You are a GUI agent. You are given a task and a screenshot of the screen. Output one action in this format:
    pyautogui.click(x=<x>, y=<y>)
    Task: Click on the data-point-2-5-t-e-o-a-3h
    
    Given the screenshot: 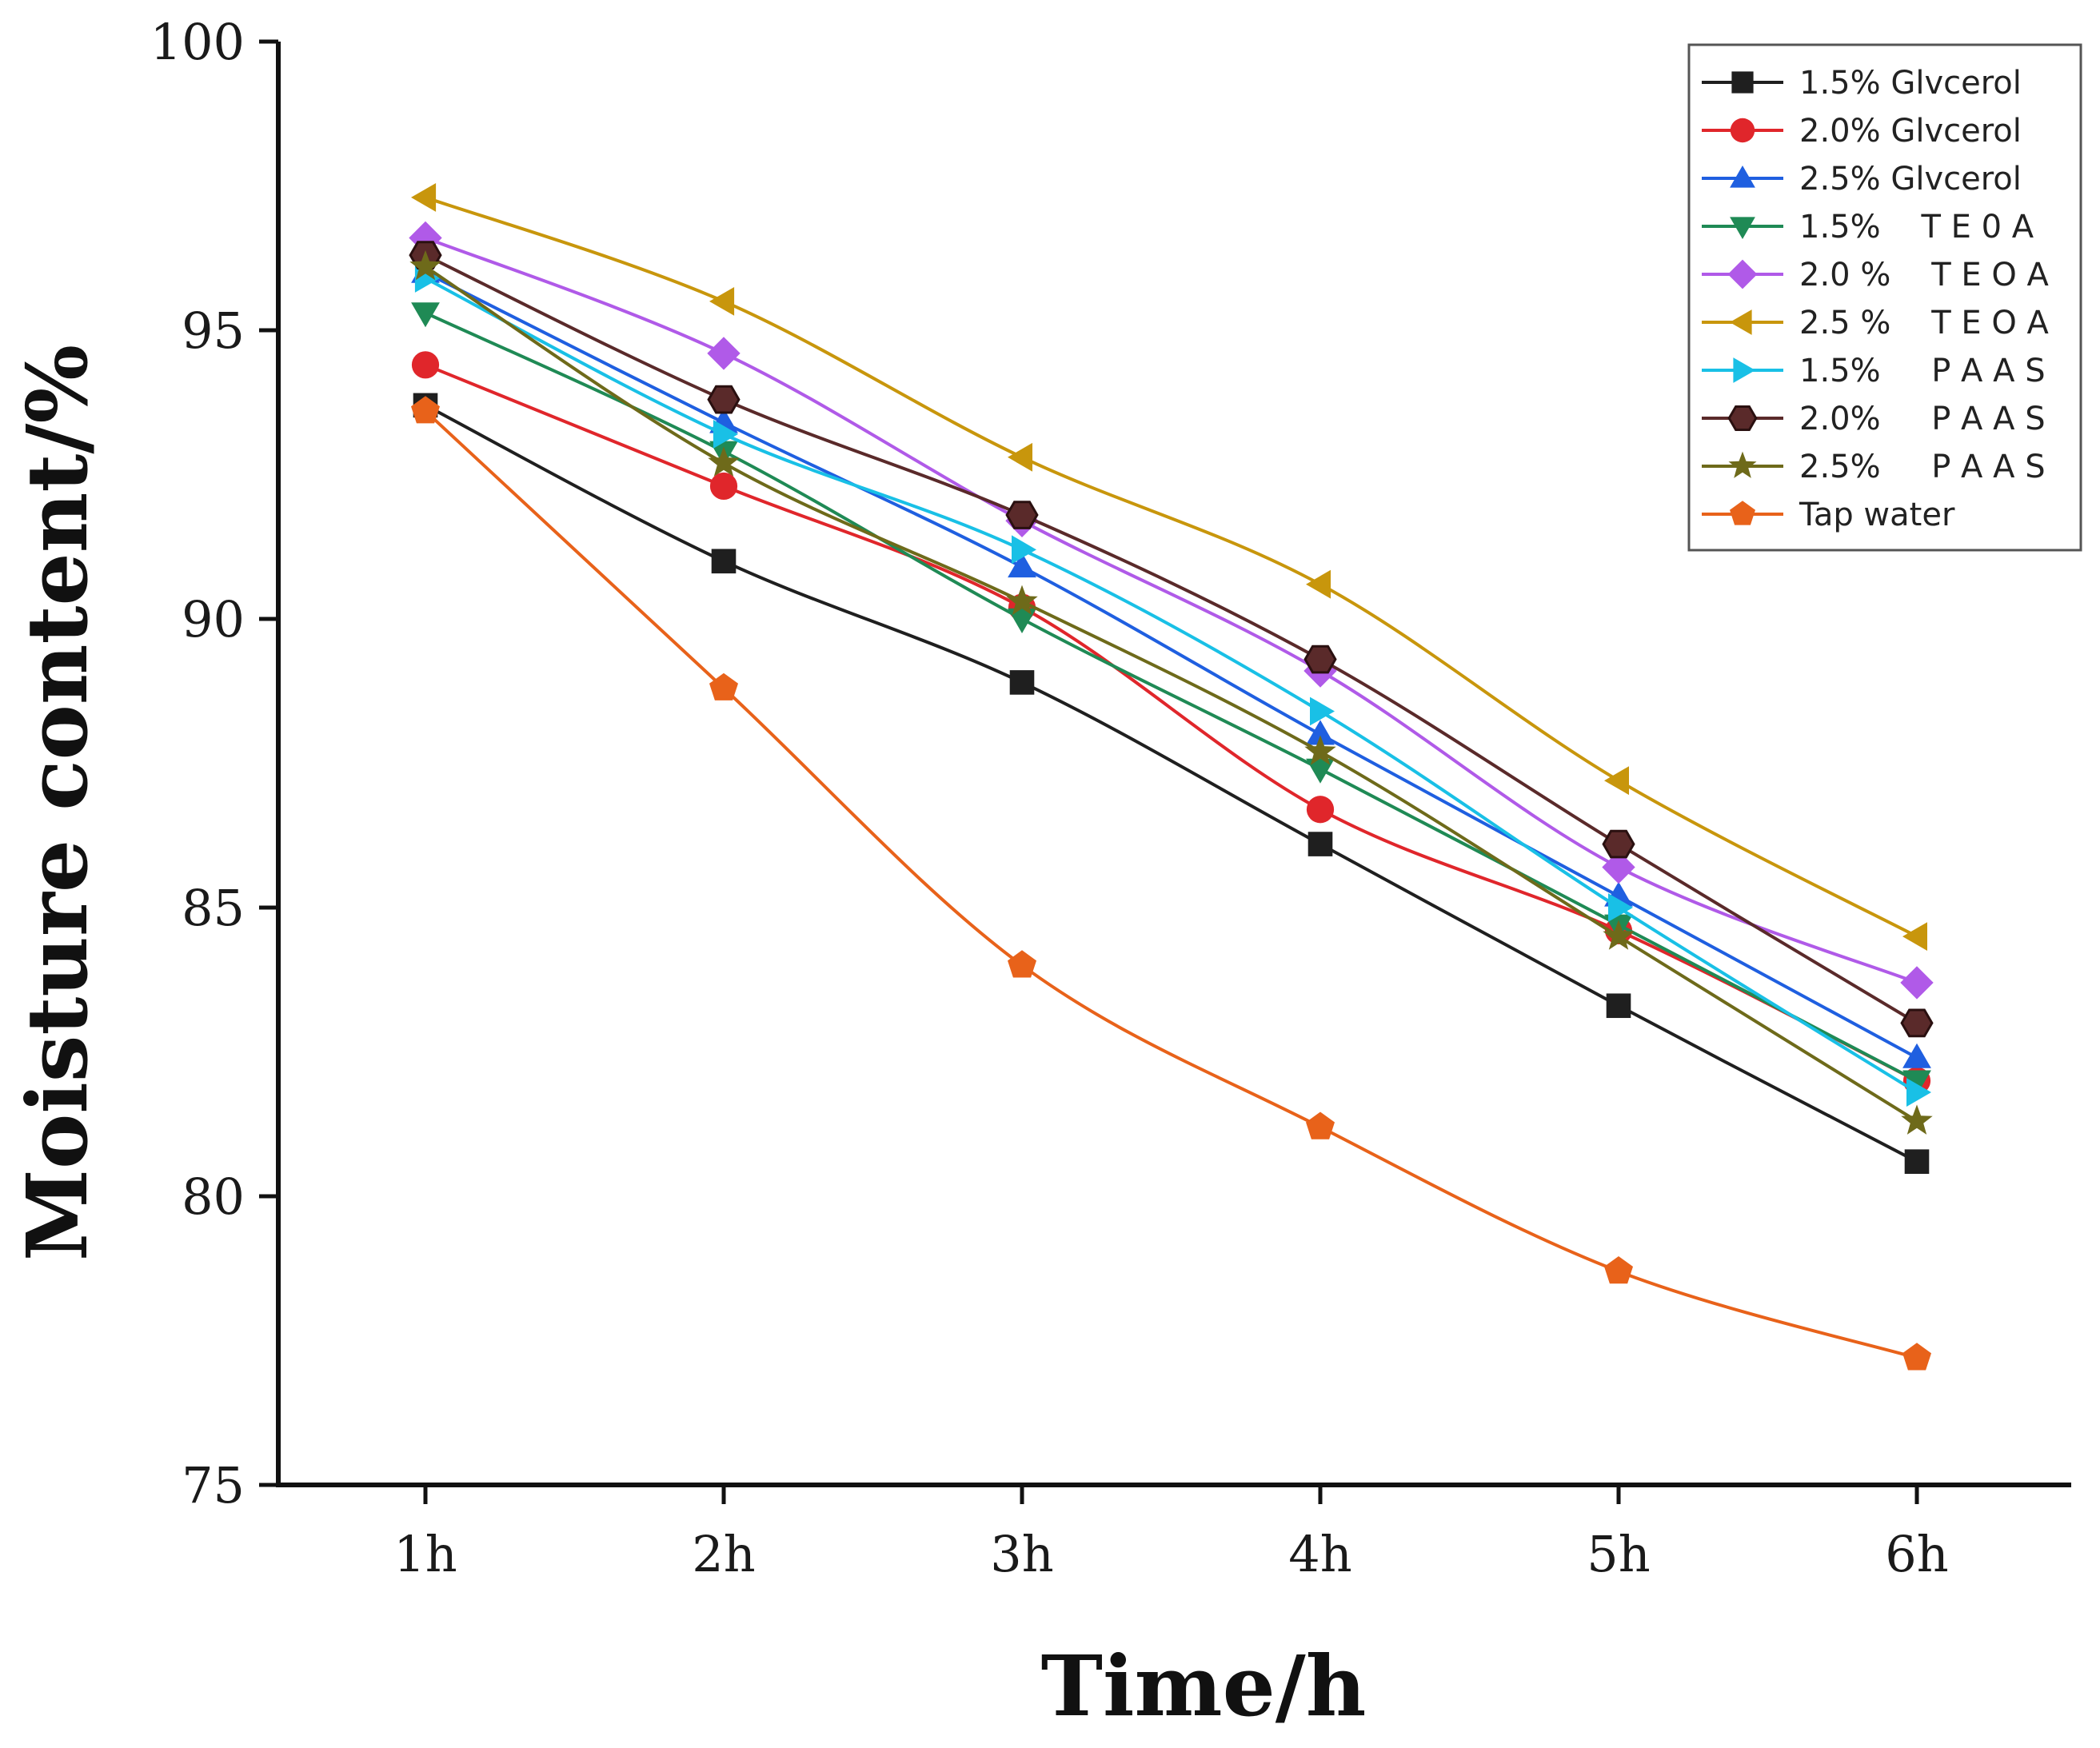 What is the action you would take?
    pyautogui.click(x=1020, y=457)
    